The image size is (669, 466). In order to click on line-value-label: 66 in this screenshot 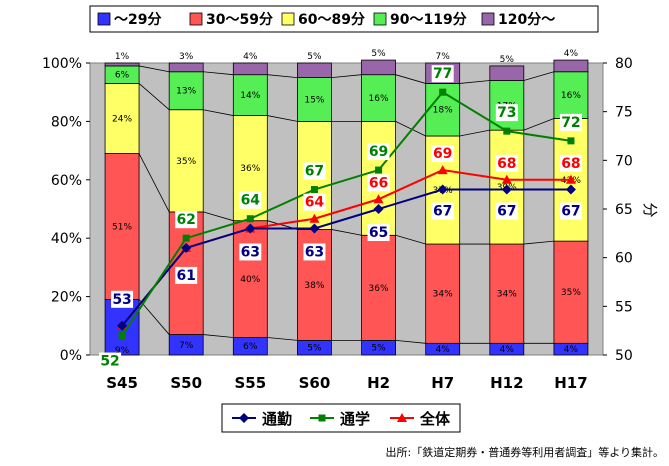, I will do `click(378, 183)`.